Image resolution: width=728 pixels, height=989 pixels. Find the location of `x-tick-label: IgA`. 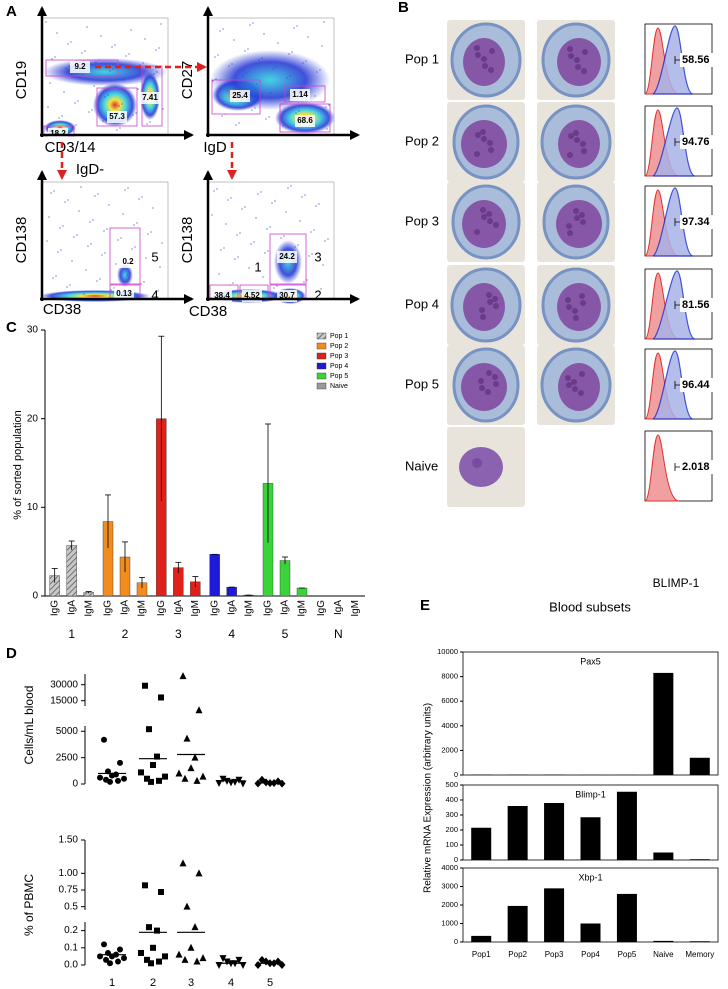

x-tick-label: IgA is located at coordinates (338, 607).